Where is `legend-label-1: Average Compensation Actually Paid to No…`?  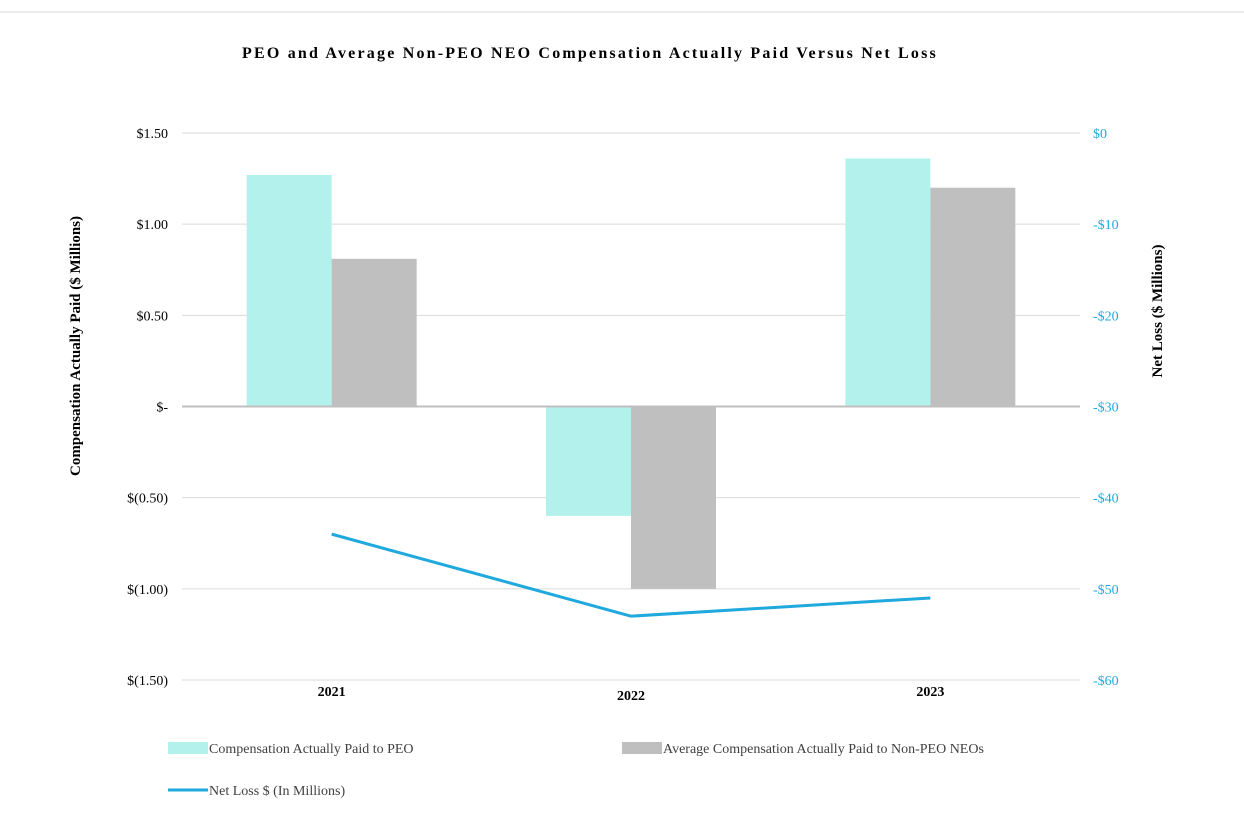
legend-label-1: Average Compensation Actually Paid to No… is located at coordinates (823, 749).